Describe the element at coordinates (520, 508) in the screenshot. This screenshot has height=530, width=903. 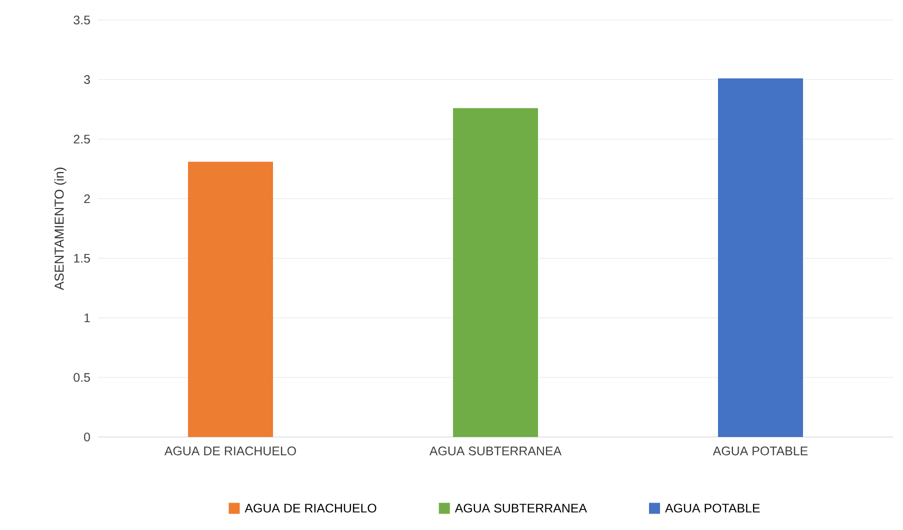
I see `legend-label: AGUA SUBTERRANEA` at that location.